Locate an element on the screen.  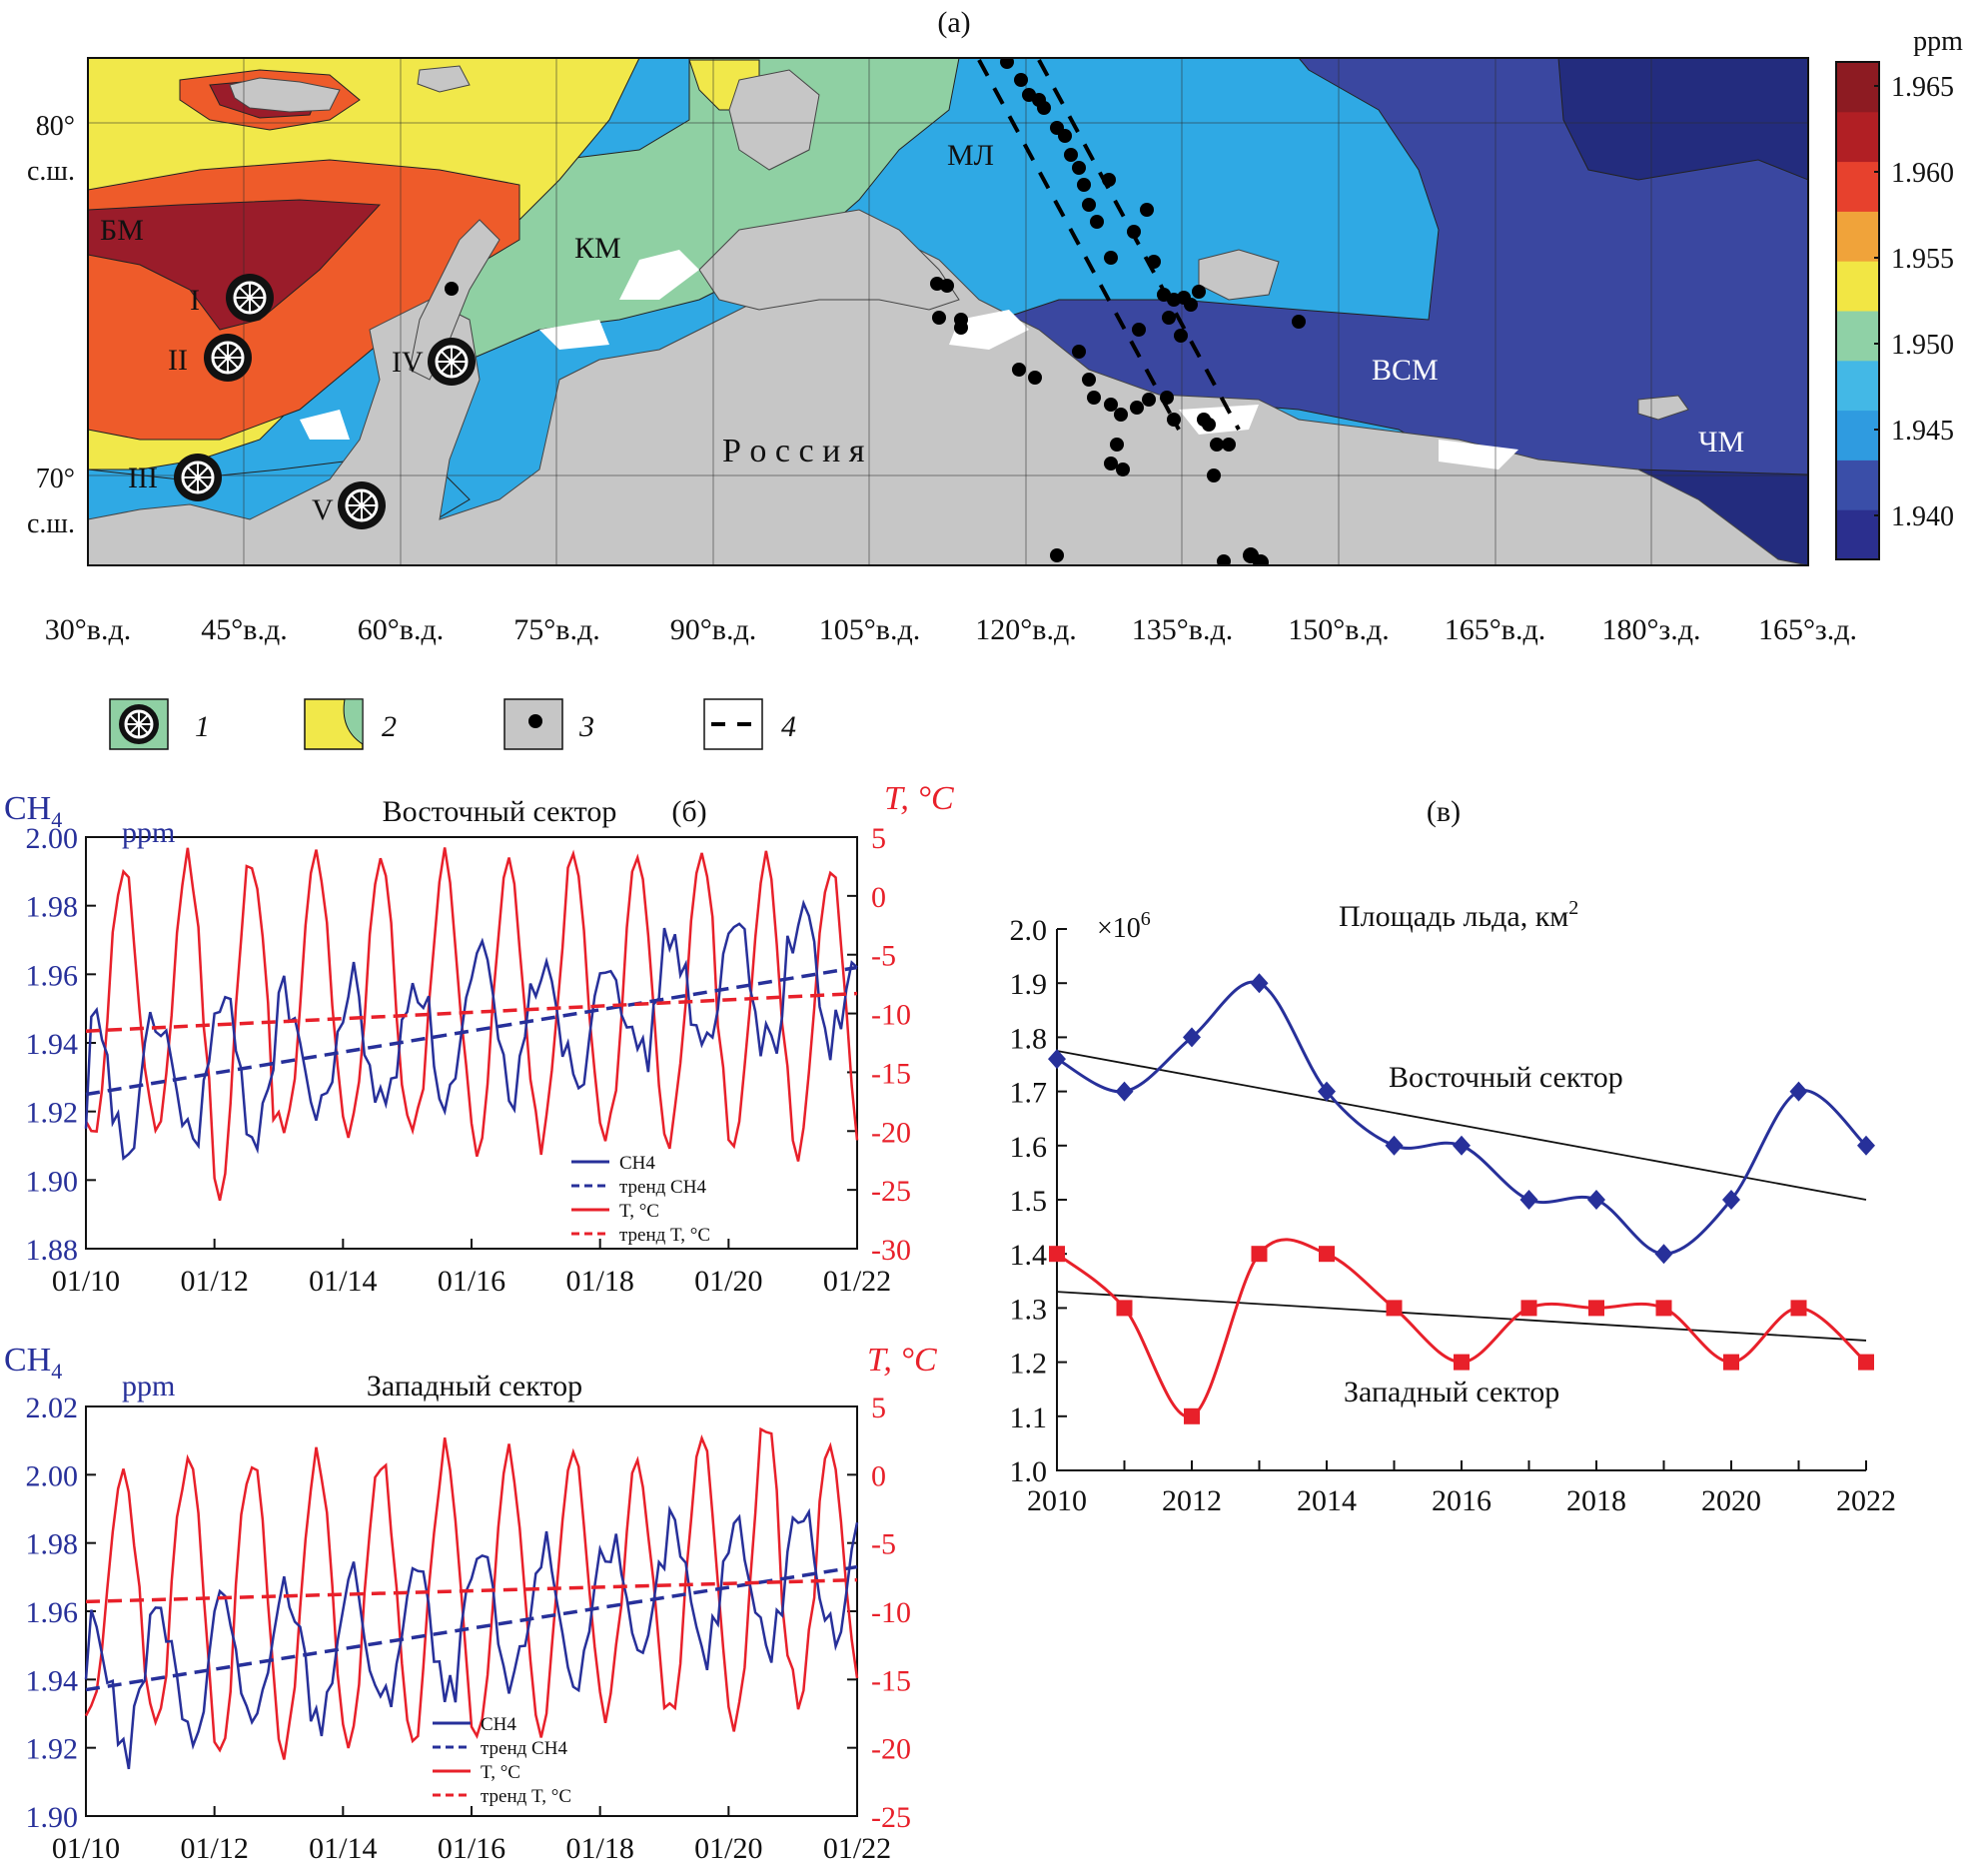
ice-multiplier: ×10⁶ is located at coordinates (1124, 926).